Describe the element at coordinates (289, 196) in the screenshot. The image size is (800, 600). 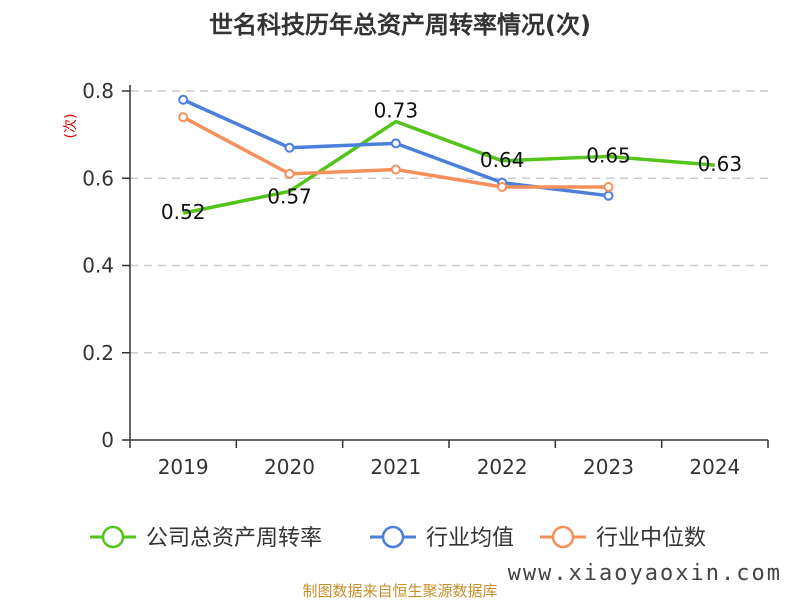
I see `data-label: 0.57` at that location.